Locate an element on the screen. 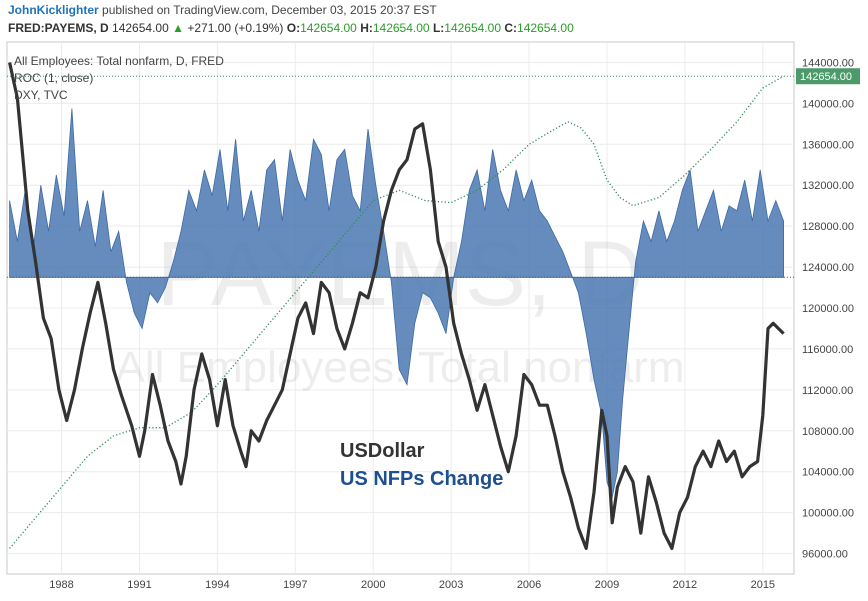 This screenshot has height=601, width=868. legend-dxy: DXY, TVC is located at coordinates (41, 95).